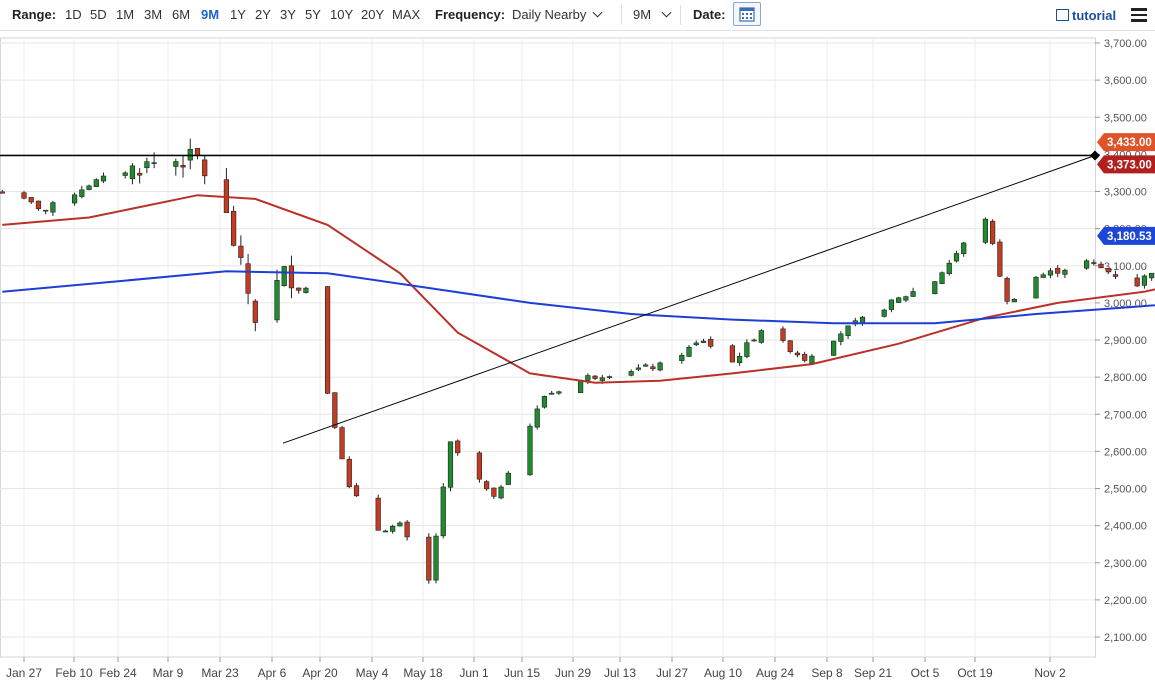 Image resolution: width=1155 pixels, height=686 pixels. What do you see at coordinates (423, 673) in the screenshot?
I see `x-tick-label: May 18` at bounding box center [423, 673].